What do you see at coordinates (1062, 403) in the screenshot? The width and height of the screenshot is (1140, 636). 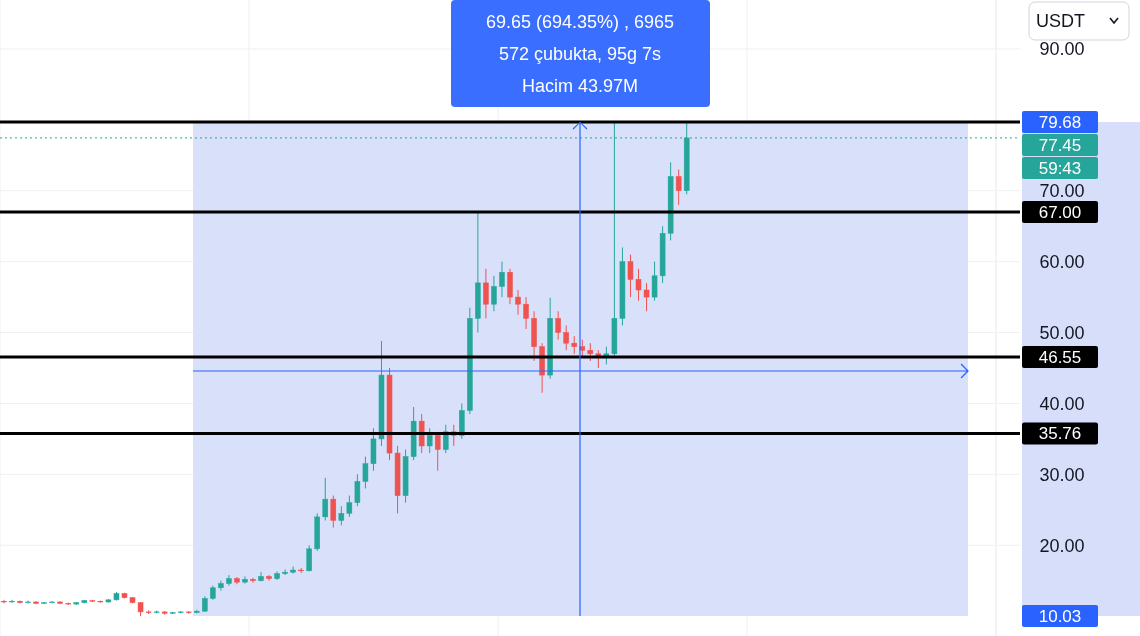 I see `y-tick-label: 40.00` at bounding box center [1062, 403].